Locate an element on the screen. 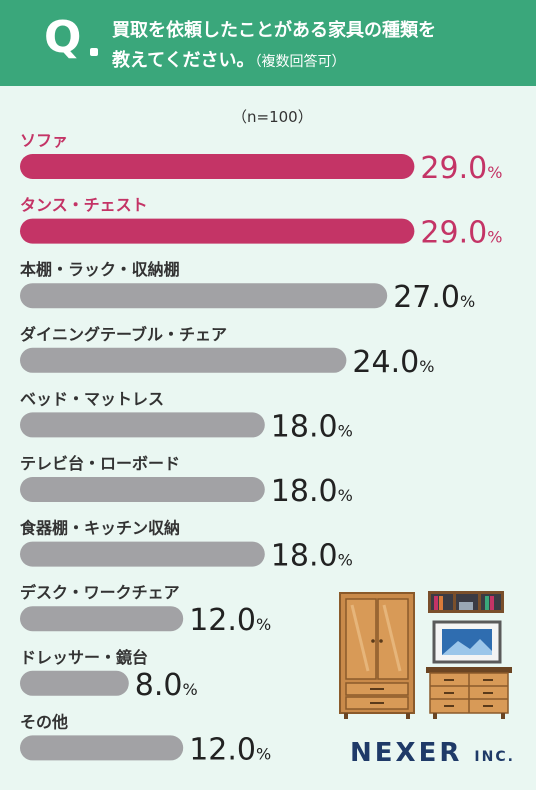  category-label: タンス・チェスト is located at coordinates (84, 205).